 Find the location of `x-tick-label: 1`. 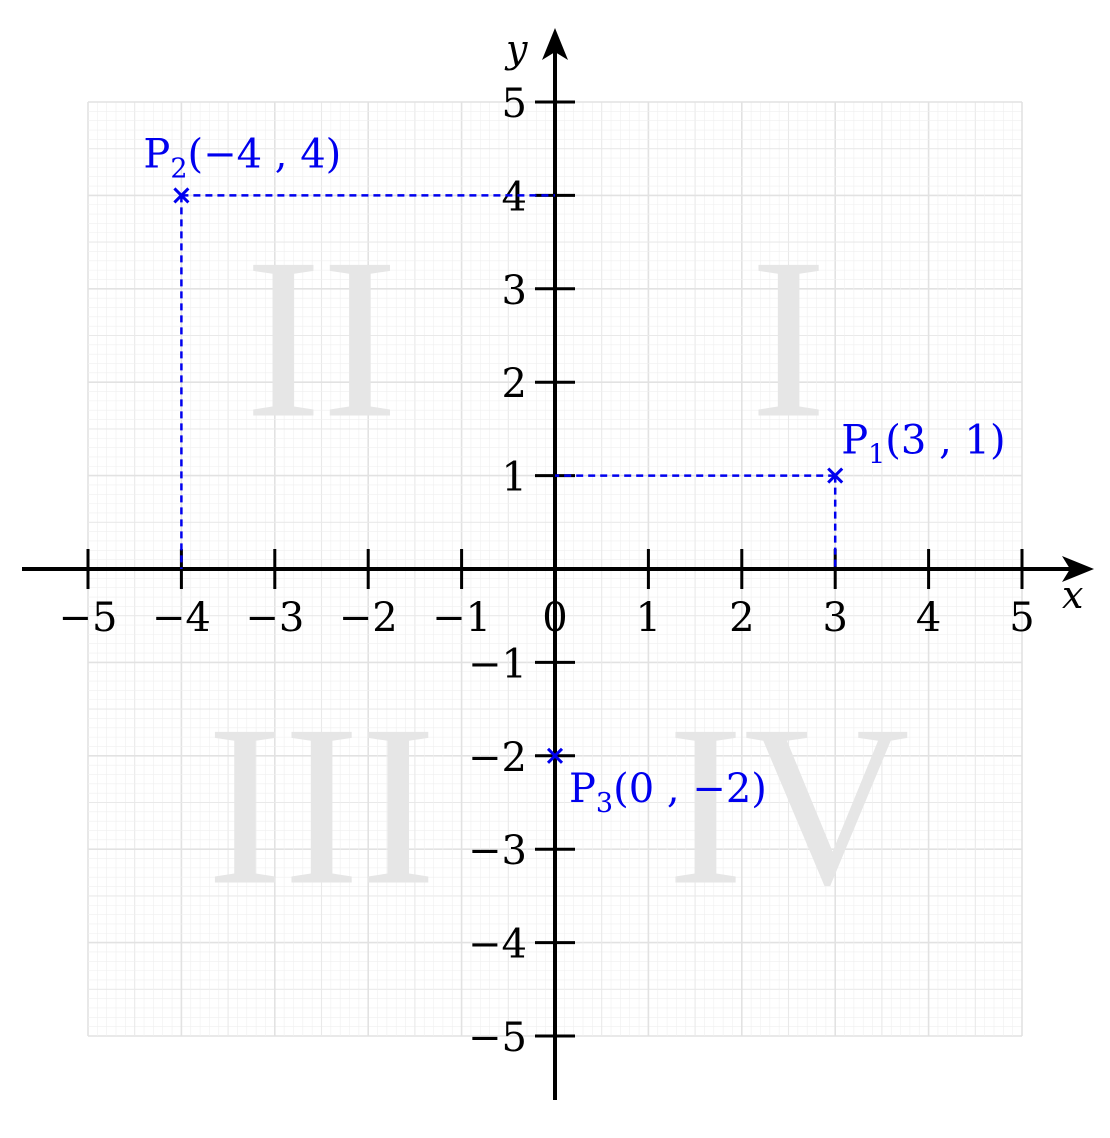

x-tick-label: 1 is located at coordinates (648, 618).